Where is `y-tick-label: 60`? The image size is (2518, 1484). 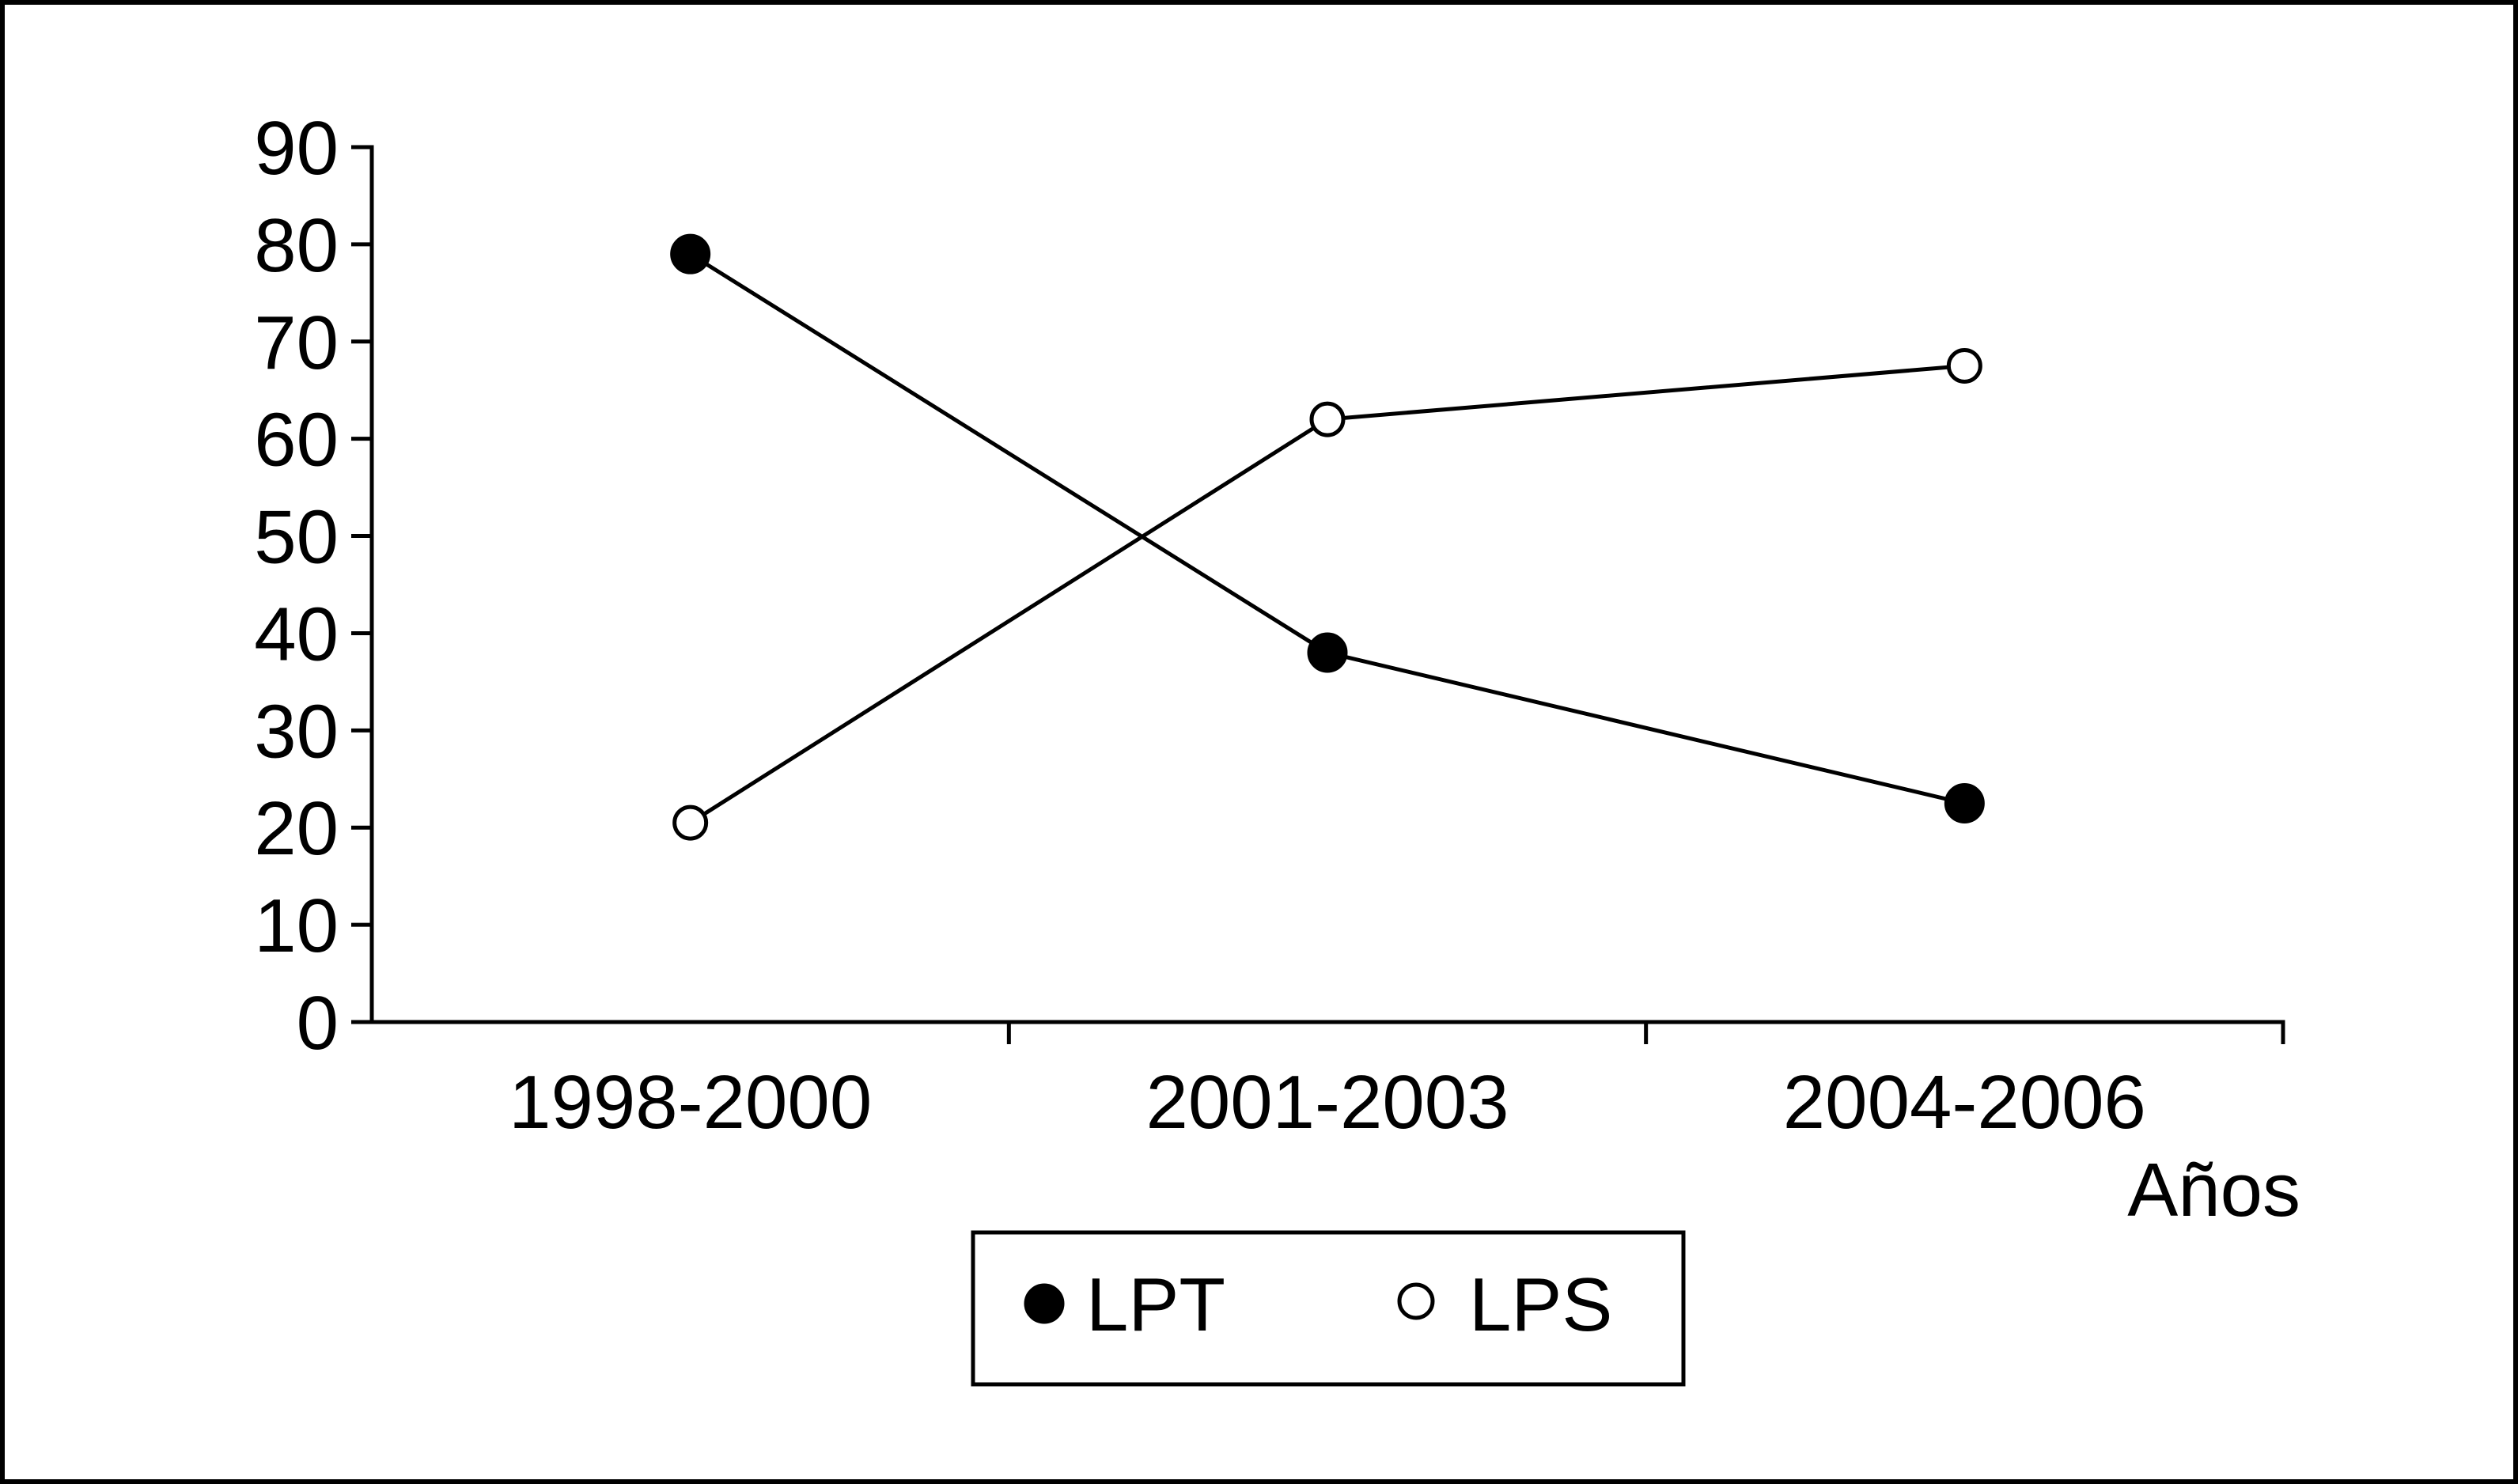 y-tick-label: 60 is located at coordinates (296, 440).